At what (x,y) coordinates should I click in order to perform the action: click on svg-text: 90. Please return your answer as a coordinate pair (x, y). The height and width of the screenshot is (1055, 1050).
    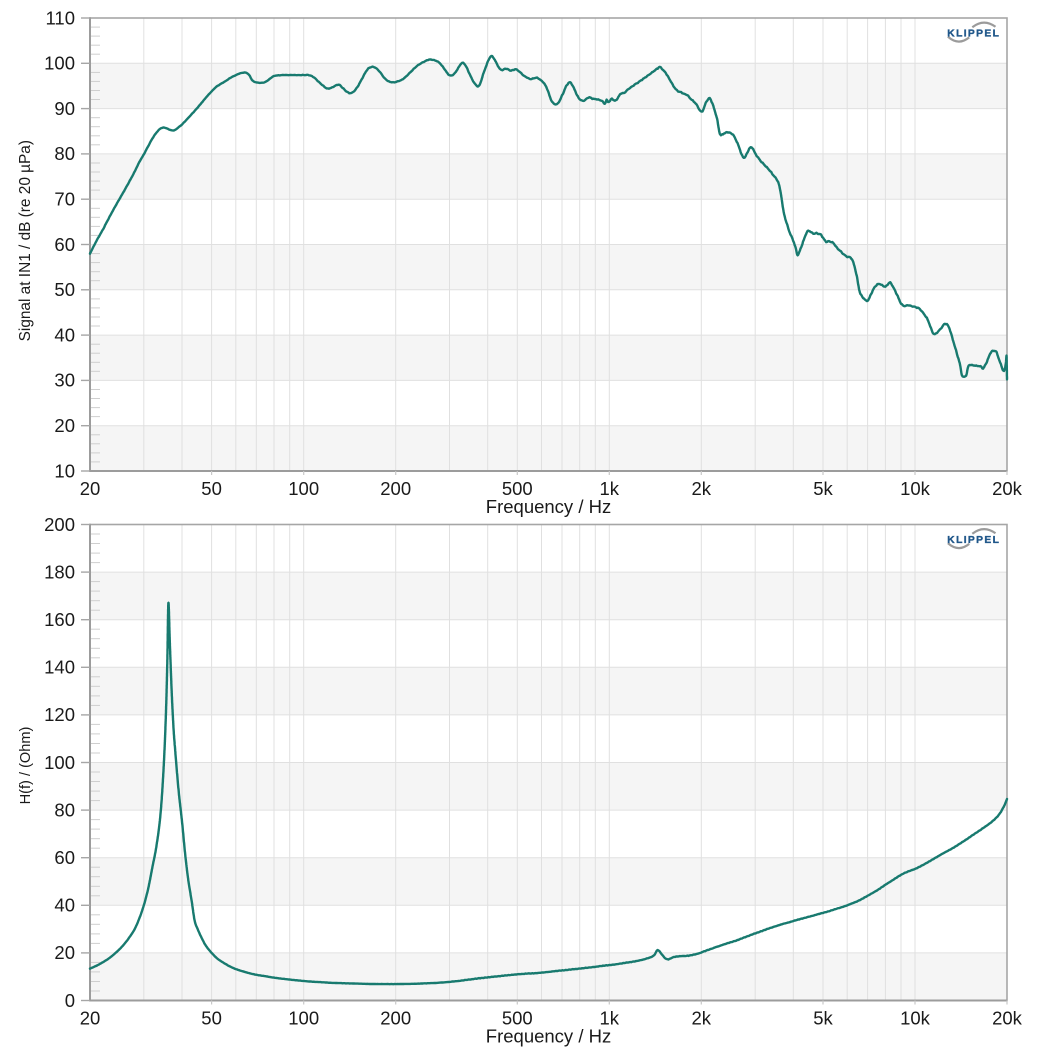
    Looking at the image, I should click on (64, 108).